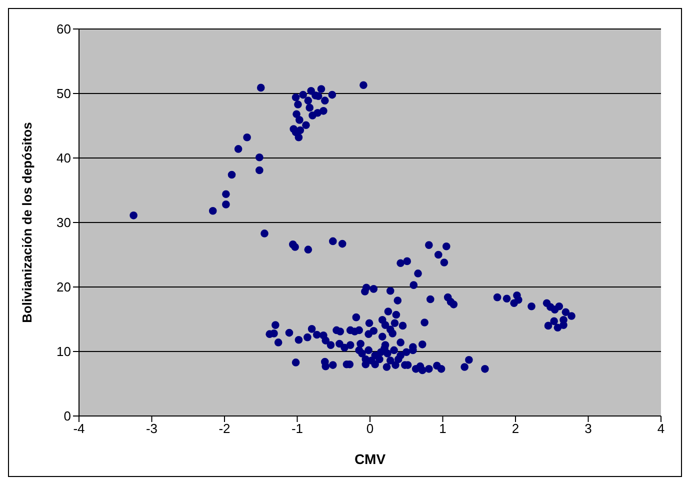 This screenshot has width=690, height=485. I want to click on x-axis-title: CMV, so click(370, 459).